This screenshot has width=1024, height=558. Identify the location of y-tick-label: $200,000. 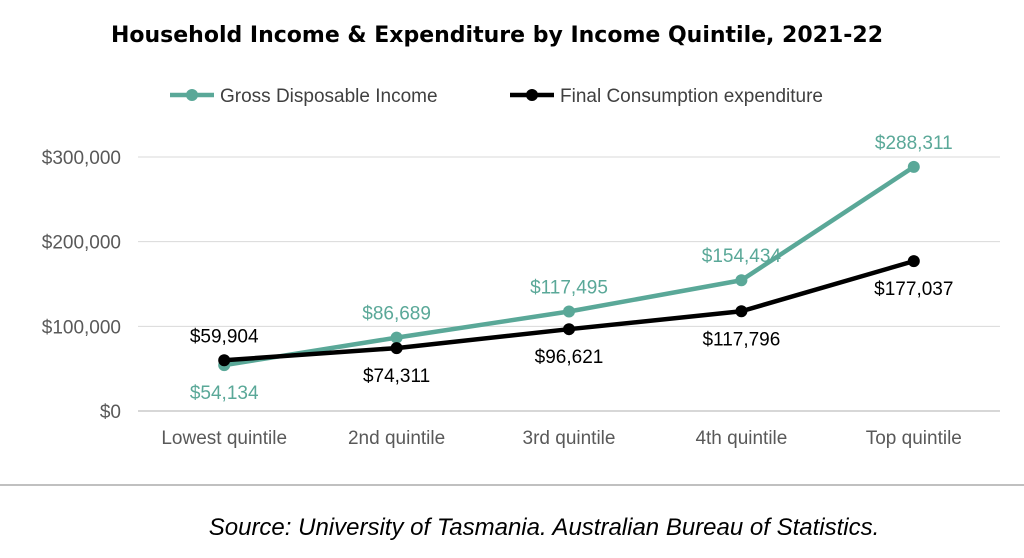
(81, 243).